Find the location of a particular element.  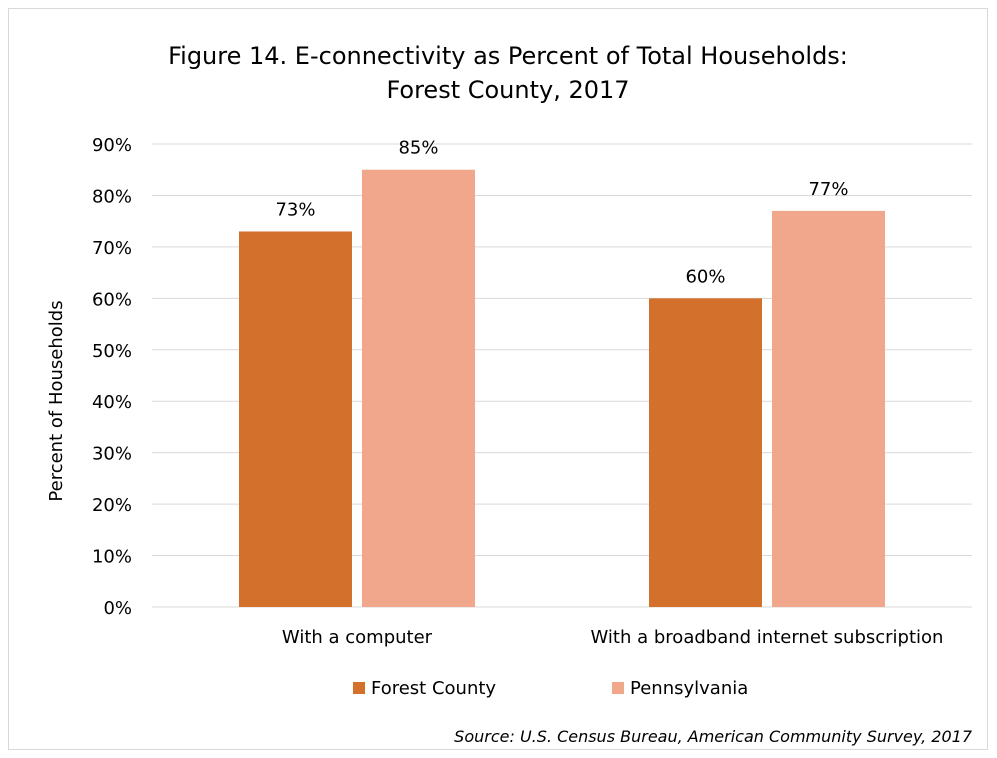

y-tick-label: 40% is located at coordinates (112, 402).